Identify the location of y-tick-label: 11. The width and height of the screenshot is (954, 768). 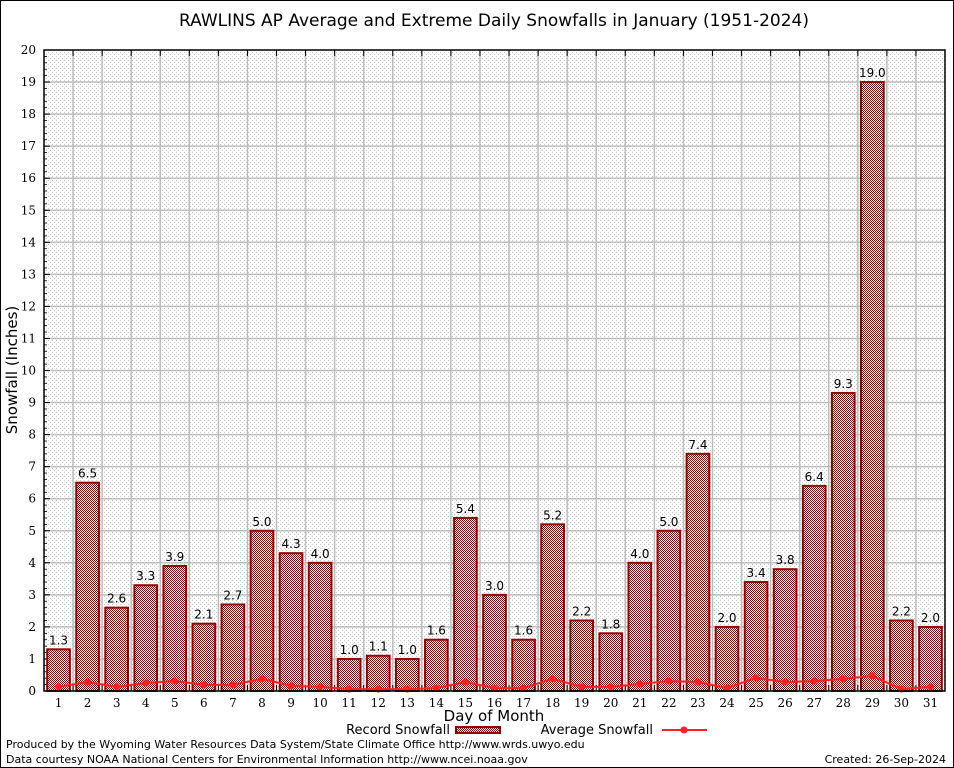
(28, 338).